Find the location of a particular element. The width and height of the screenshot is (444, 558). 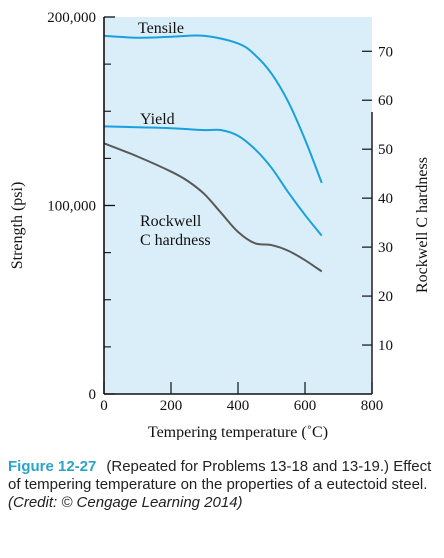

y-right-tick-label: 40 is located at coordinates (385, 199).